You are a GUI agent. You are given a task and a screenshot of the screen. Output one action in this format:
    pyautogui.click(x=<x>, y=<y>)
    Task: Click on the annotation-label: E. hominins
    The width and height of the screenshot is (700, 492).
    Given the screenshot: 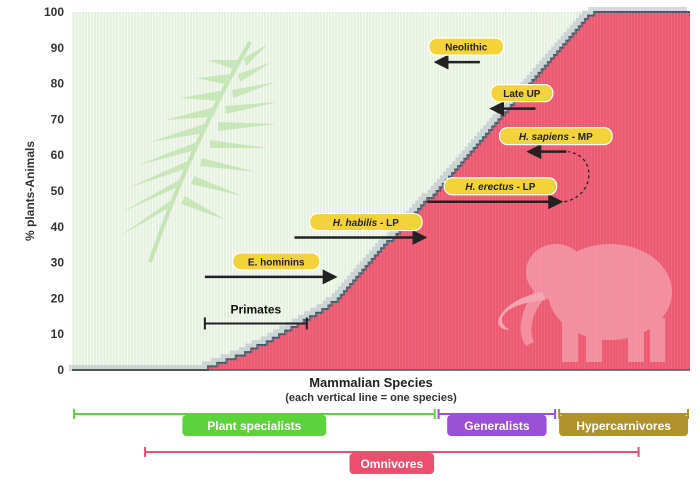 What is the action you would take?
    pyautogui.click(x=276, y=262)
    